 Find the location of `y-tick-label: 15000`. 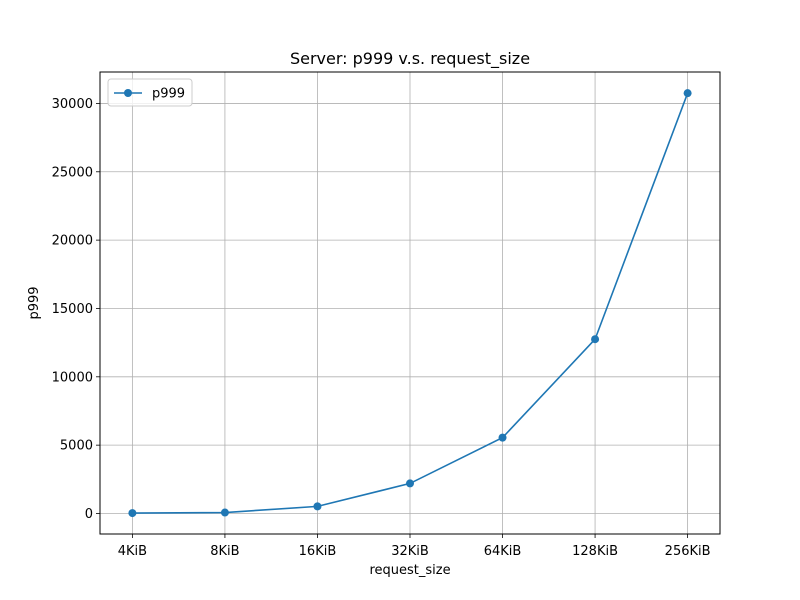

y-tick-label: 15000 is located at coordinates (72, 309).